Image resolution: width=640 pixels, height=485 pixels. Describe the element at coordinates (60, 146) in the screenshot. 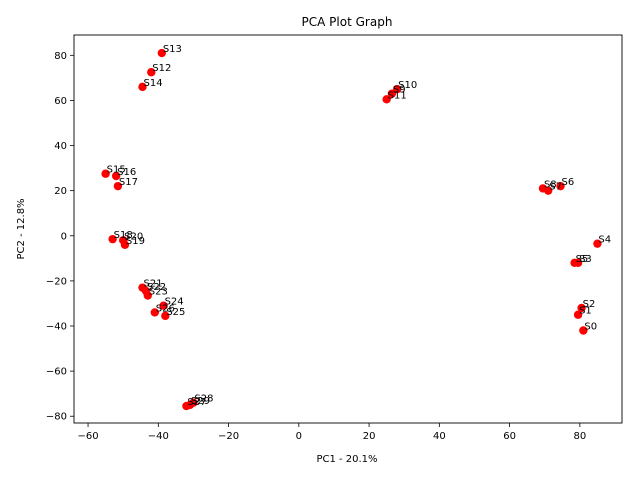

I see `y-tick-label: 40` at that location.